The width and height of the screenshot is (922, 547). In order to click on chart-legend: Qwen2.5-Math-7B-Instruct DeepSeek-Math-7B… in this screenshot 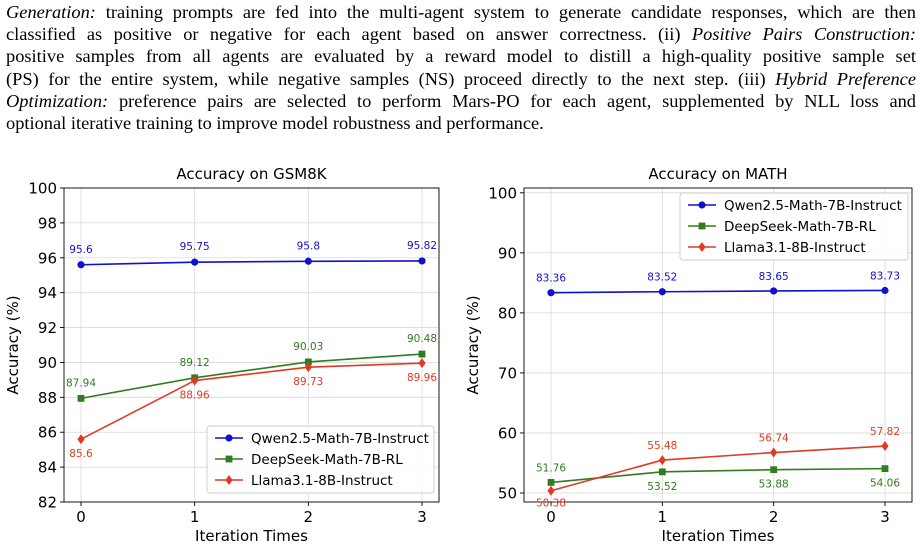, I will do `click(320, 459)`.